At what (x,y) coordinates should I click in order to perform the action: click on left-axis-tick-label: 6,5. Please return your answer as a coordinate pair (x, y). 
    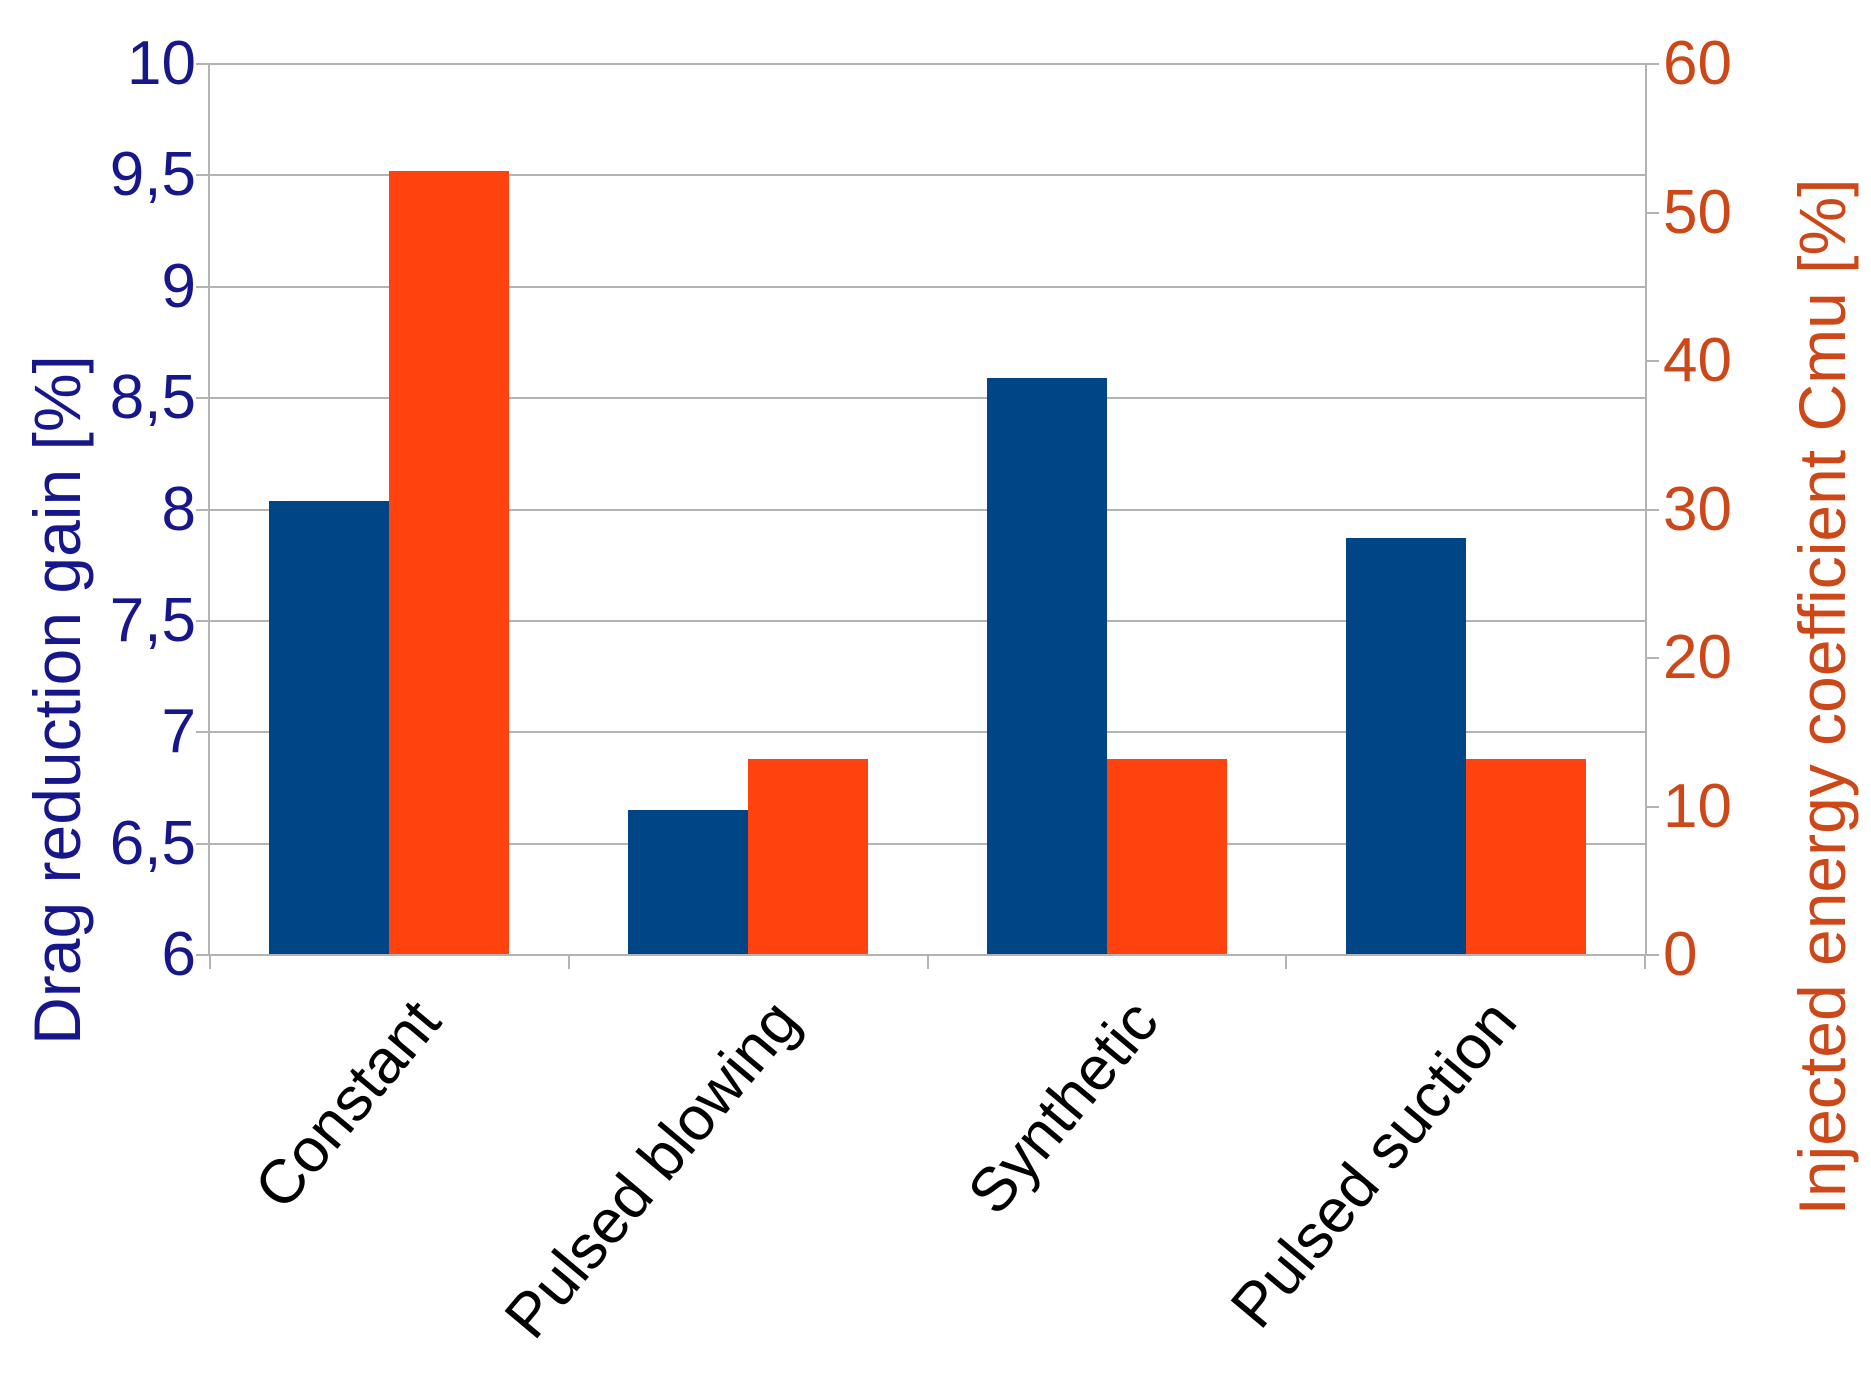
    Looking at the image, I should click on (152, 843).